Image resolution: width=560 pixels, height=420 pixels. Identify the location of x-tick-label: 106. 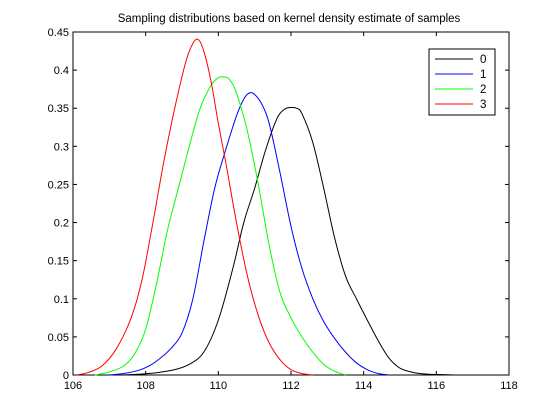
(73, 386).